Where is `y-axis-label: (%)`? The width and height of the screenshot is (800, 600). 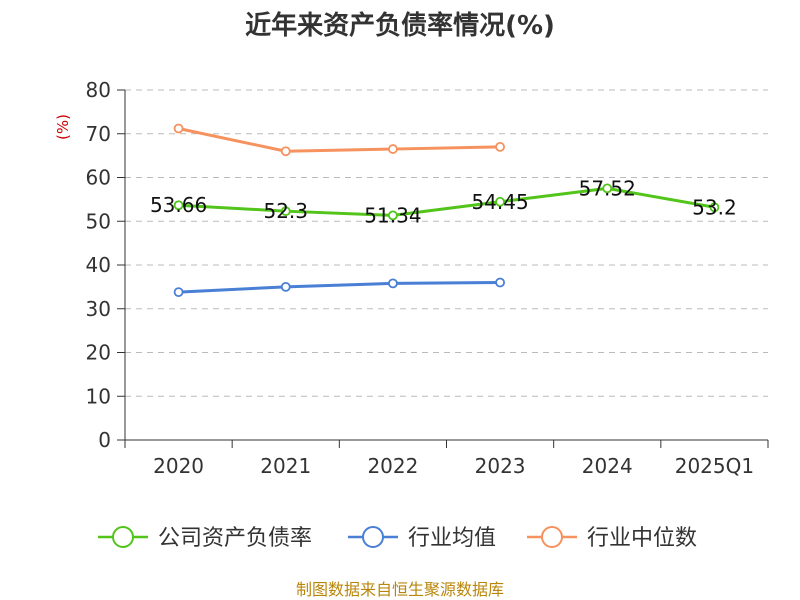 y-axis-label: (%) is located at coordinates (63, 127).